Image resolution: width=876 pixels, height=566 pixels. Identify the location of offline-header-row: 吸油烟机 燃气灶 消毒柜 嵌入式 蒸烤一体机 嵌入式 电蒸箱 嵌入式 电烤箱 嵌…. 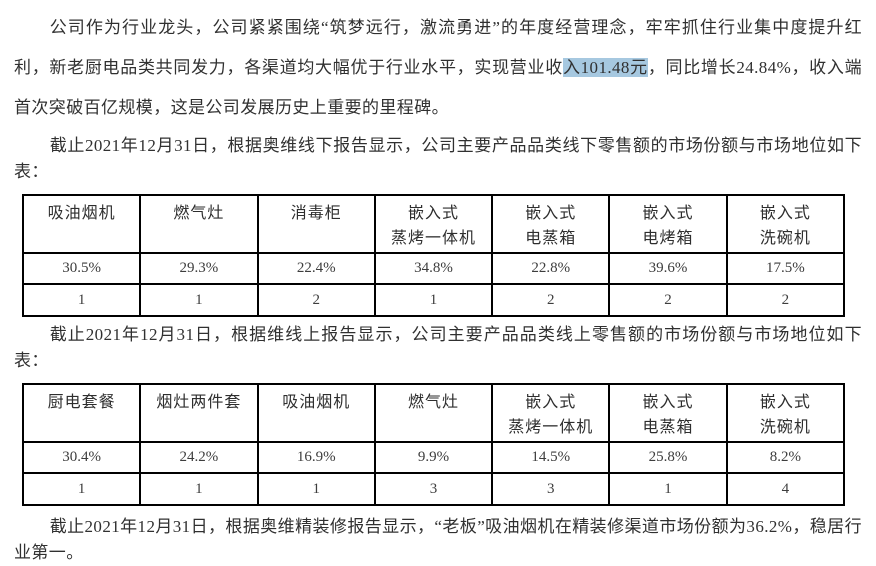
(433, 224).